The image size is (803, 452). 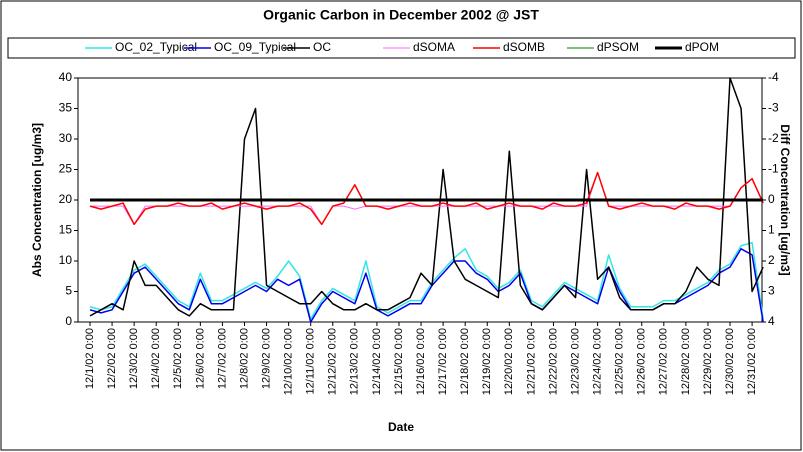 I want to click on x-tick-label: 12/30/02 0:00, so click(x=730, y=361).